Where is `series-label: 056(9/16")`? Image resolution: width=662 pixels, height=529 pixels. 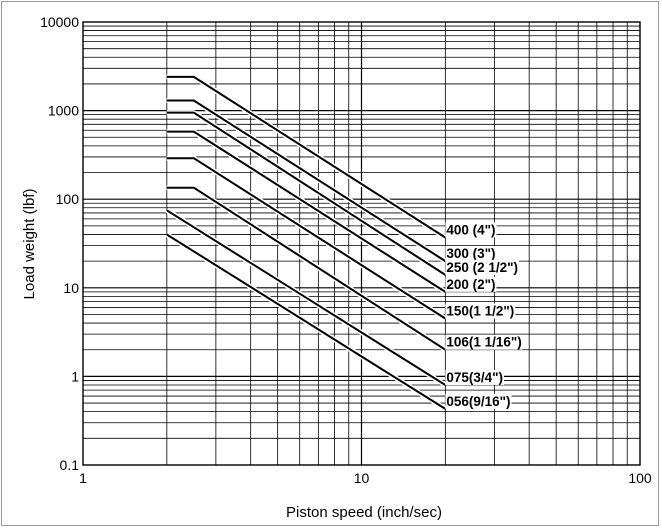 series-label: 056(9/16") is located at coordinates (478, 401).